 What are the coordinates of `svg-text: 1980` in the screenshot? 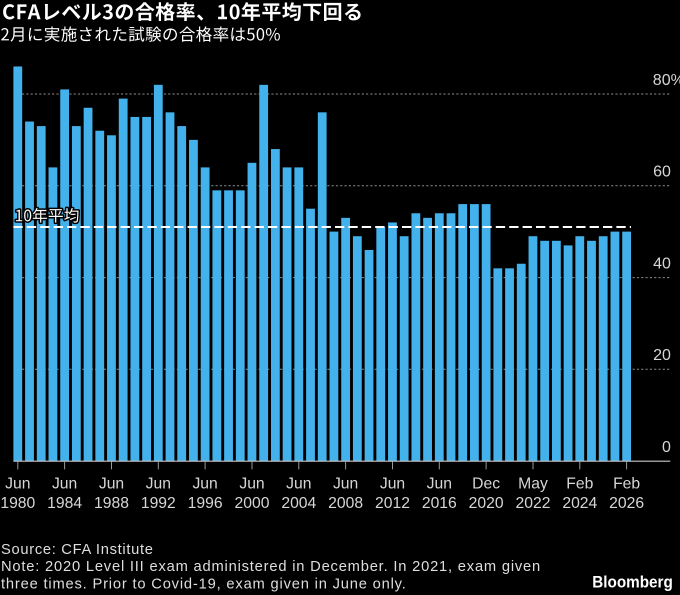 It's located at (17, 503).